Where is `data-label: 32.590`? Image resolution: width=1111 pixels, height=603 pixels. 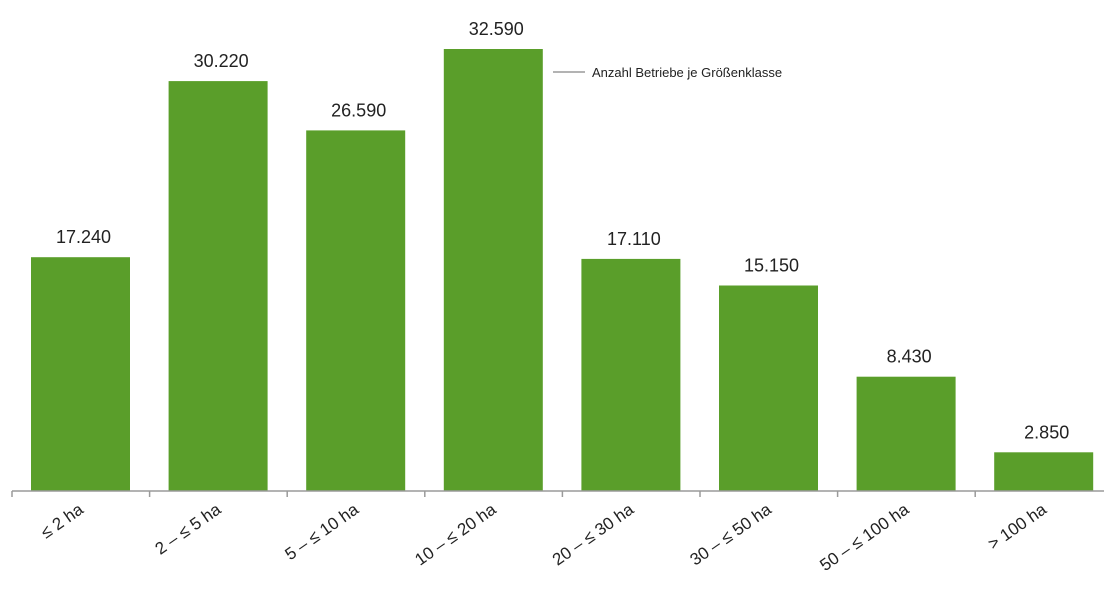
data-label: 32.590 is located at coordinates (496, 29).